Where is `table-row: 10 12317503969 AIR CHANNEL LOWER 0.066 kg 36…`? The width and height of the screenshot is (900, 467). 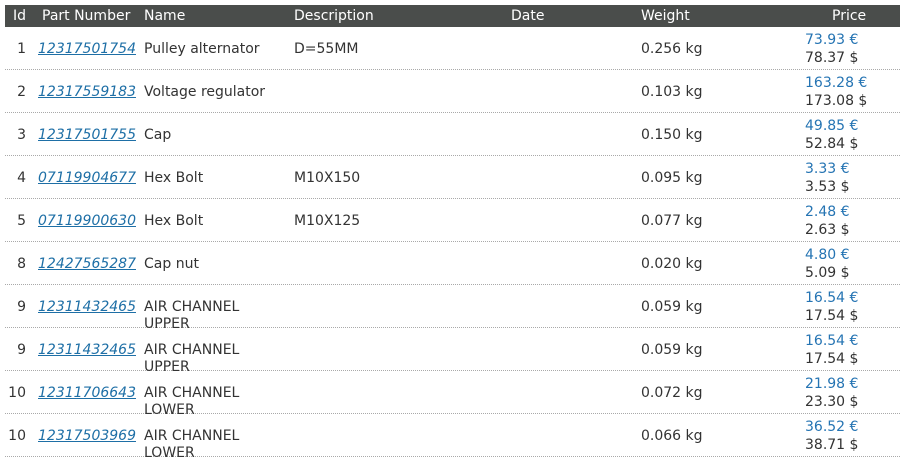
table-row: 10 12317503969 AIR CHANNEL LOWER 0.066 kg 36… is located at coordinates (452, 437).